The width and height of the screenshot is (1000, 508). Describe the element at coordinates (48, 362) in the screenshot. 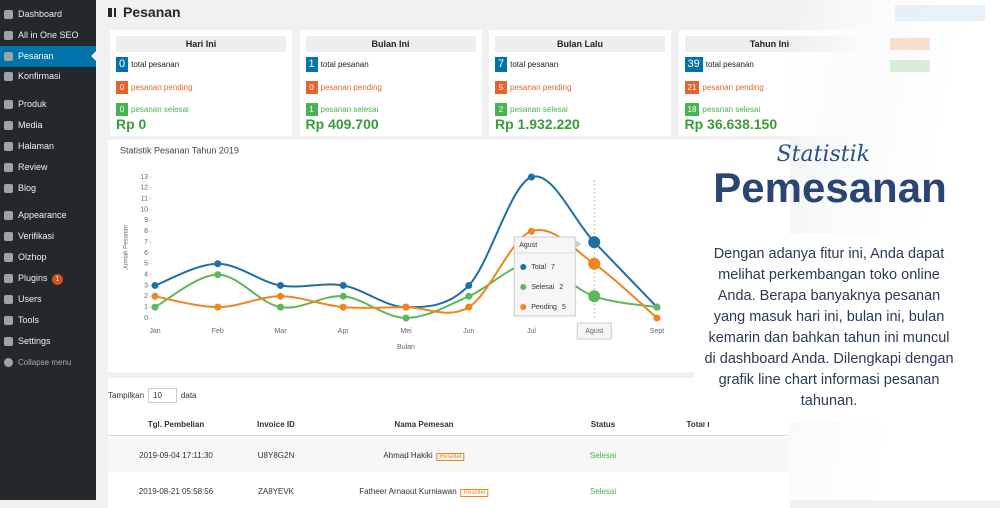

I see `collapse-menu: Collapse menu` at that location.